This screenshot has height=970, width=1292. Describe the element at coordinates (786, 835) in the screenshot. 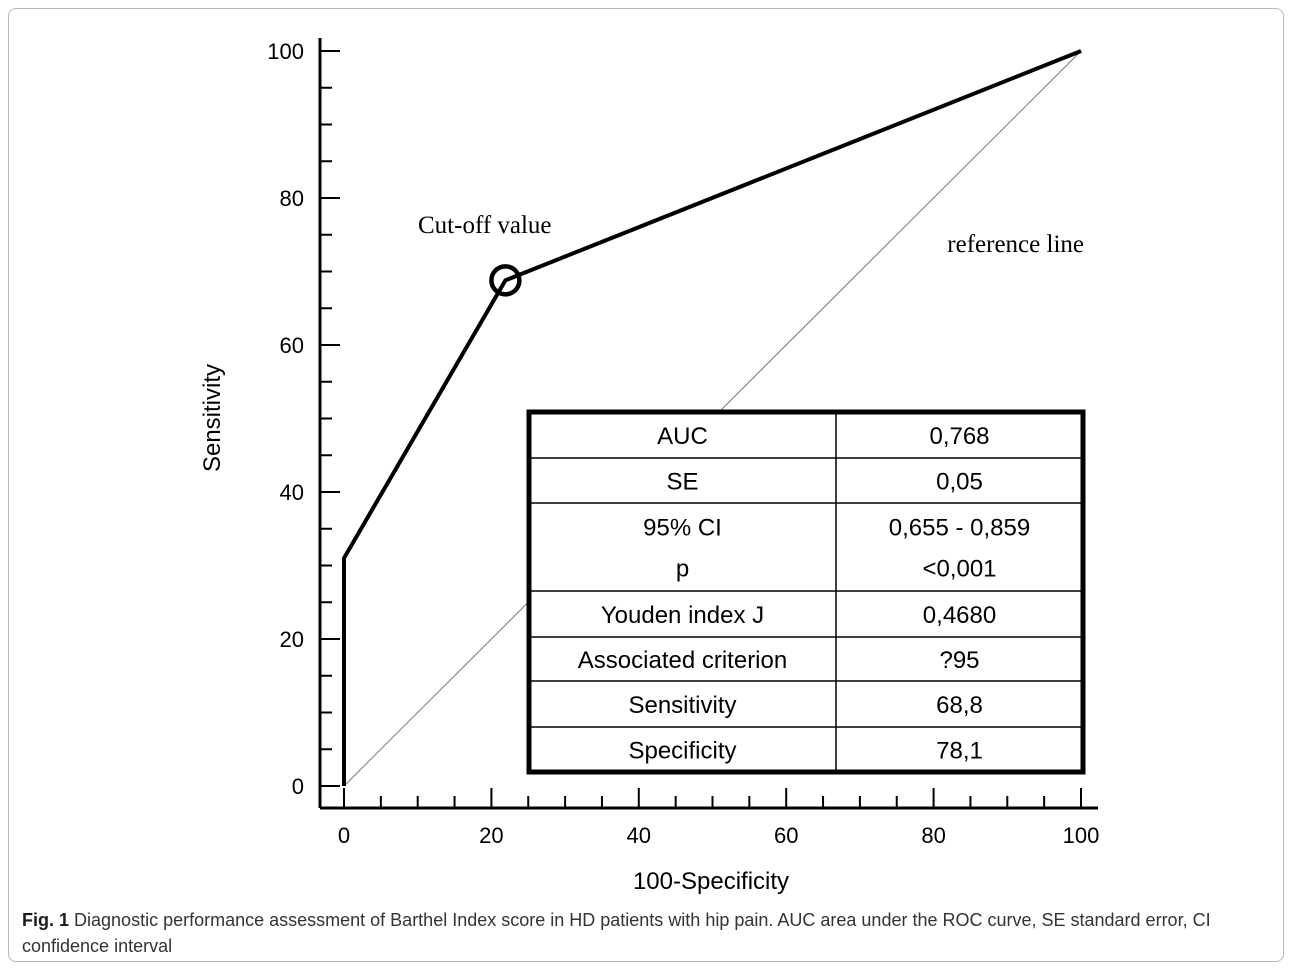

I see `x-tick-label: 60` at that location.